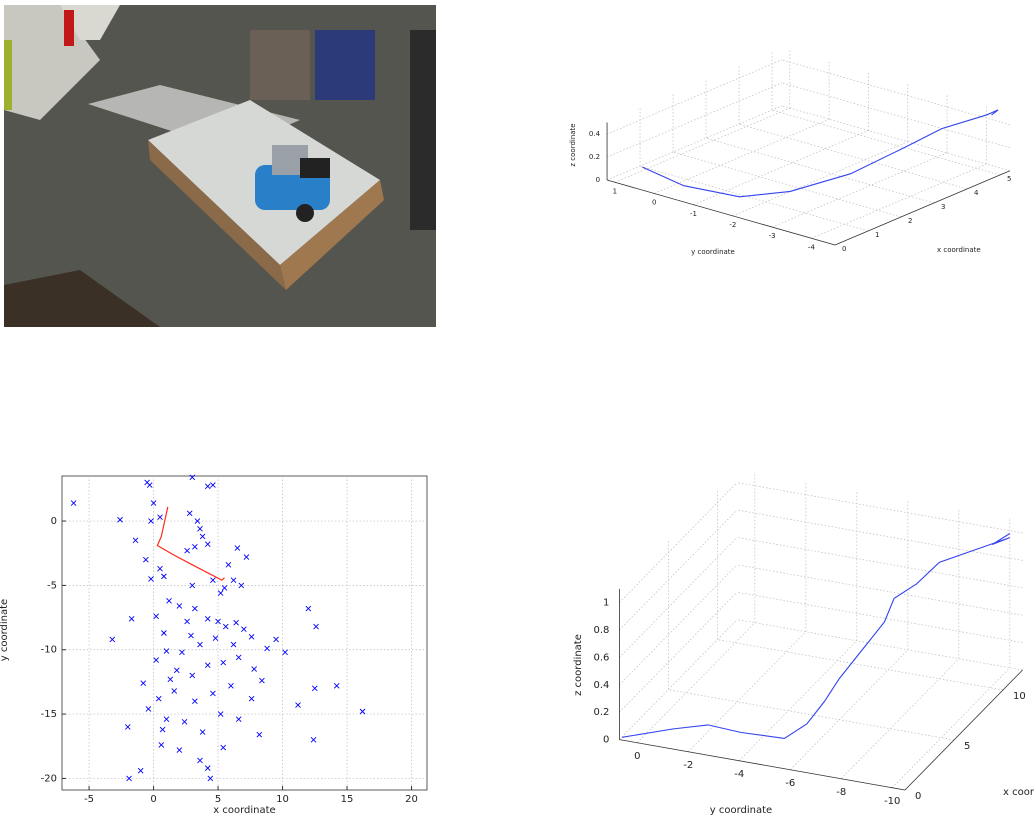 The height and width of the screenshot is (821, 1034). I want to click on trajectory, so click(820, 153).